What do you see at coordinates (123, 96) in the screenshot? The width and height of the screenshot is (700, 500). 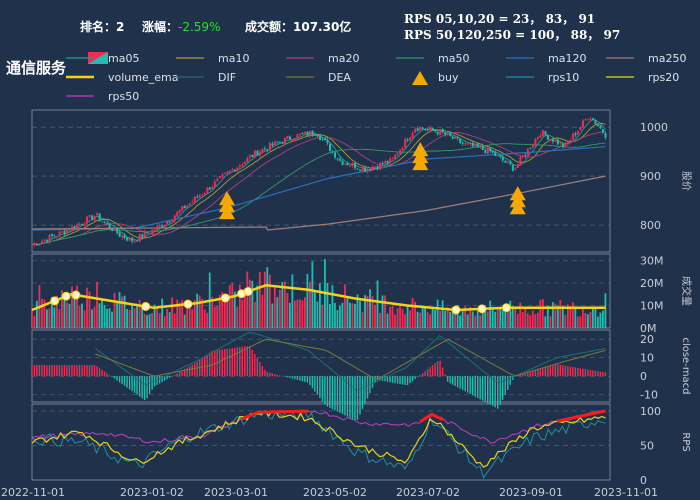 I see `legend-label-rps50: rps50` at bounding box center [123, 96].